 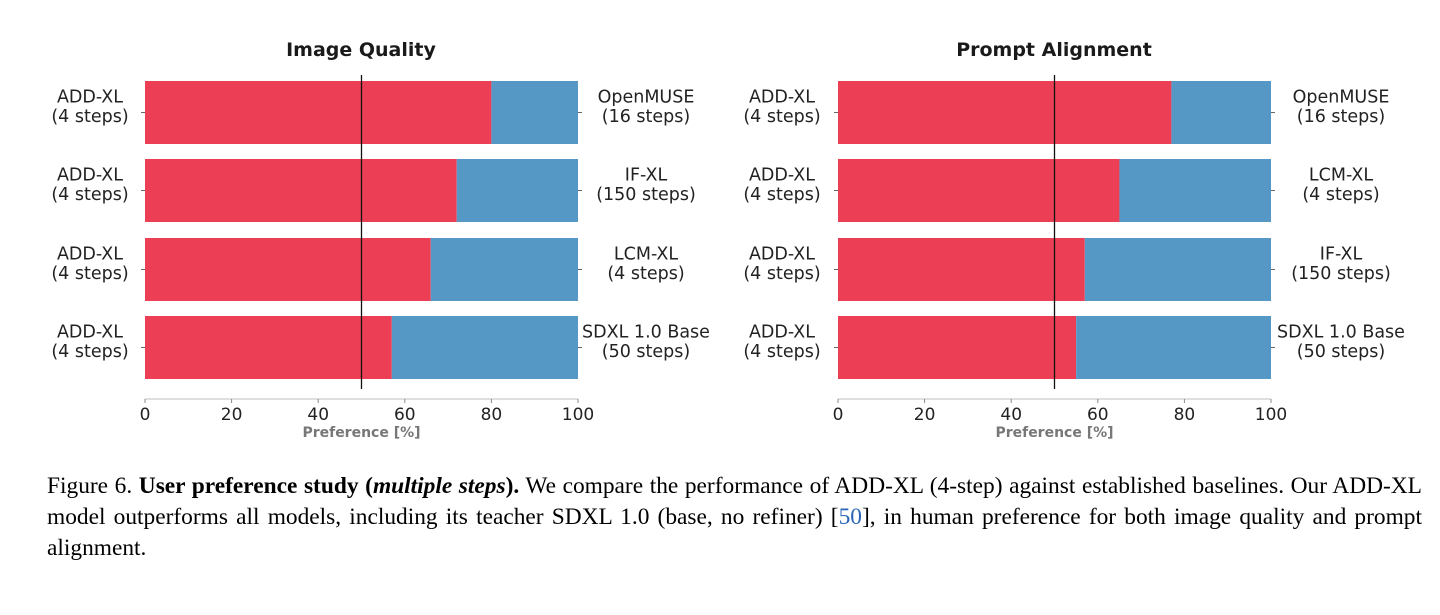 What do you see at coordinates (255, 486) in the screenshot?
I see `caption-title-start: User preference study (` at bounding box center [255, 486].